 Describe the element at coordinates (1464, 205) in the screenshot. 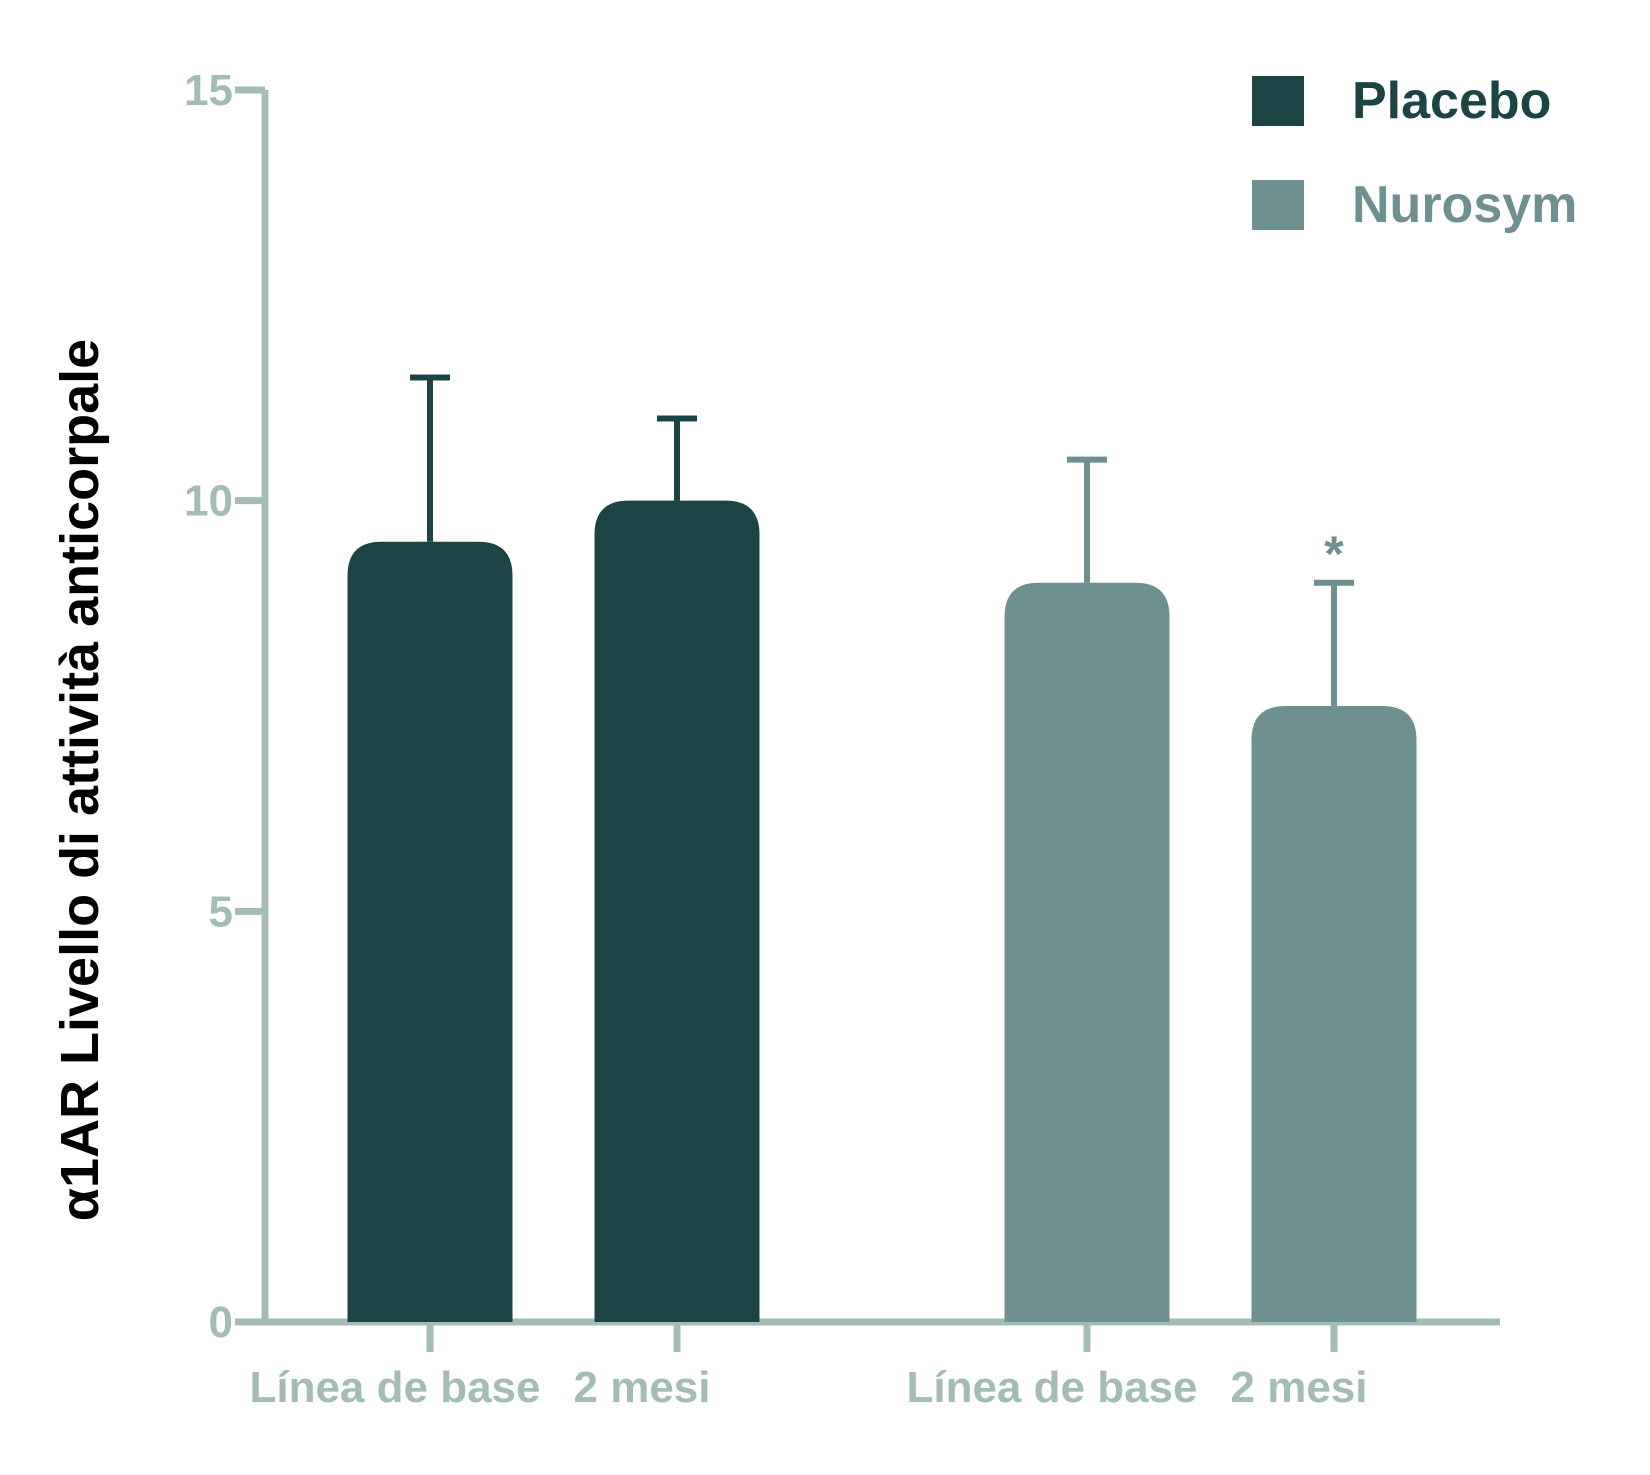

I see `legend-label: Nurosym` at that location.